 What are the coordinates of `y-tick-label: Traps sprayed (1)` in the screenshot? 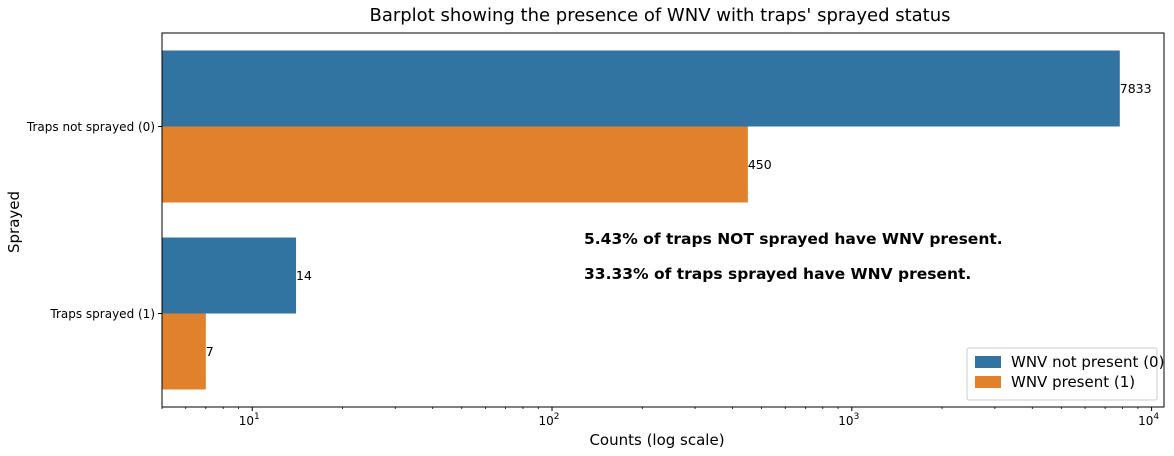 It's located at (102, 314).